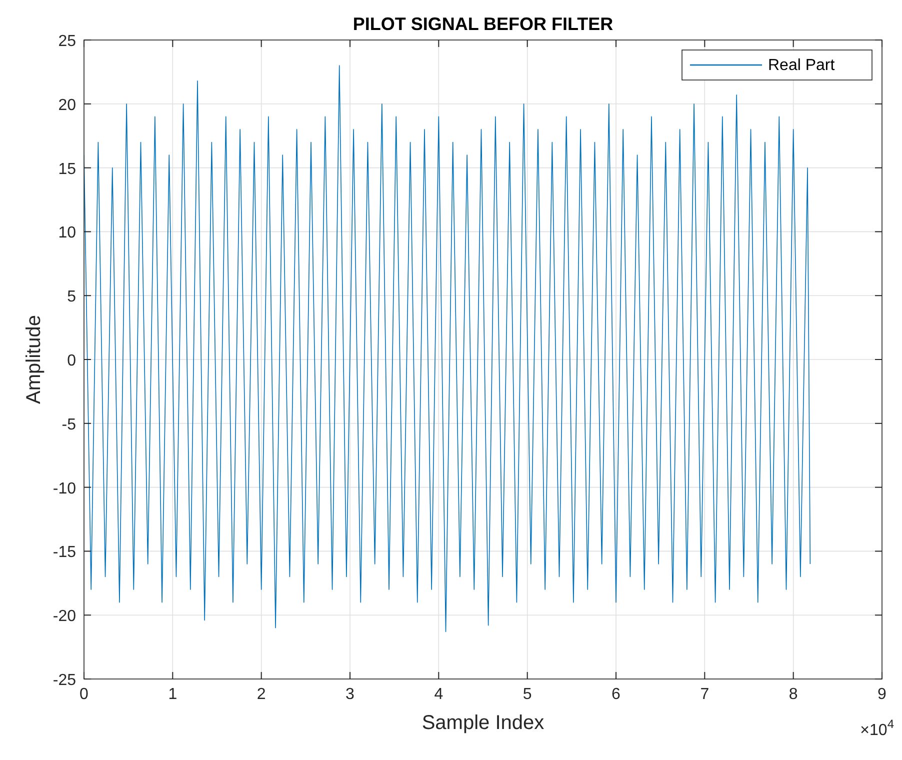 The height and width of the screenshot is (760, 902). What do you see at coordinates (793, 694) in the screenshot?
I see `x-tick-label: 8` at bounding box center [793, 694].